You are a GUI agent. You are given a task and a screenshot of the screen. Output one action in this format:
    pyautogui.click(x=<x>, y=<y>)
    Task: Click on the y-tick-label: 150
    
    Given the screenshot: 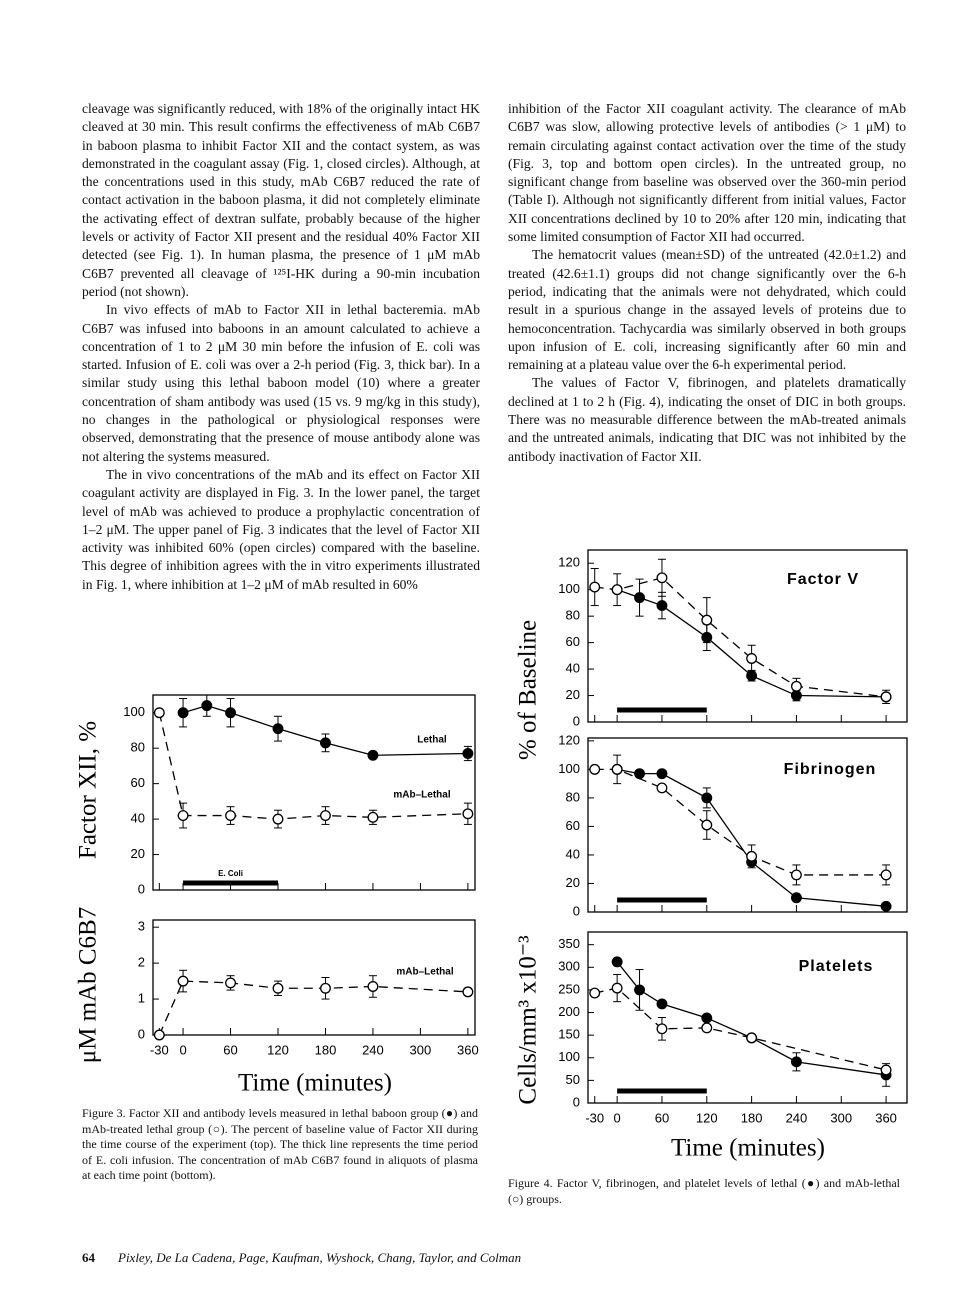 What is the action you would take?
    pyautogui.click(x=569, y=1034)
    